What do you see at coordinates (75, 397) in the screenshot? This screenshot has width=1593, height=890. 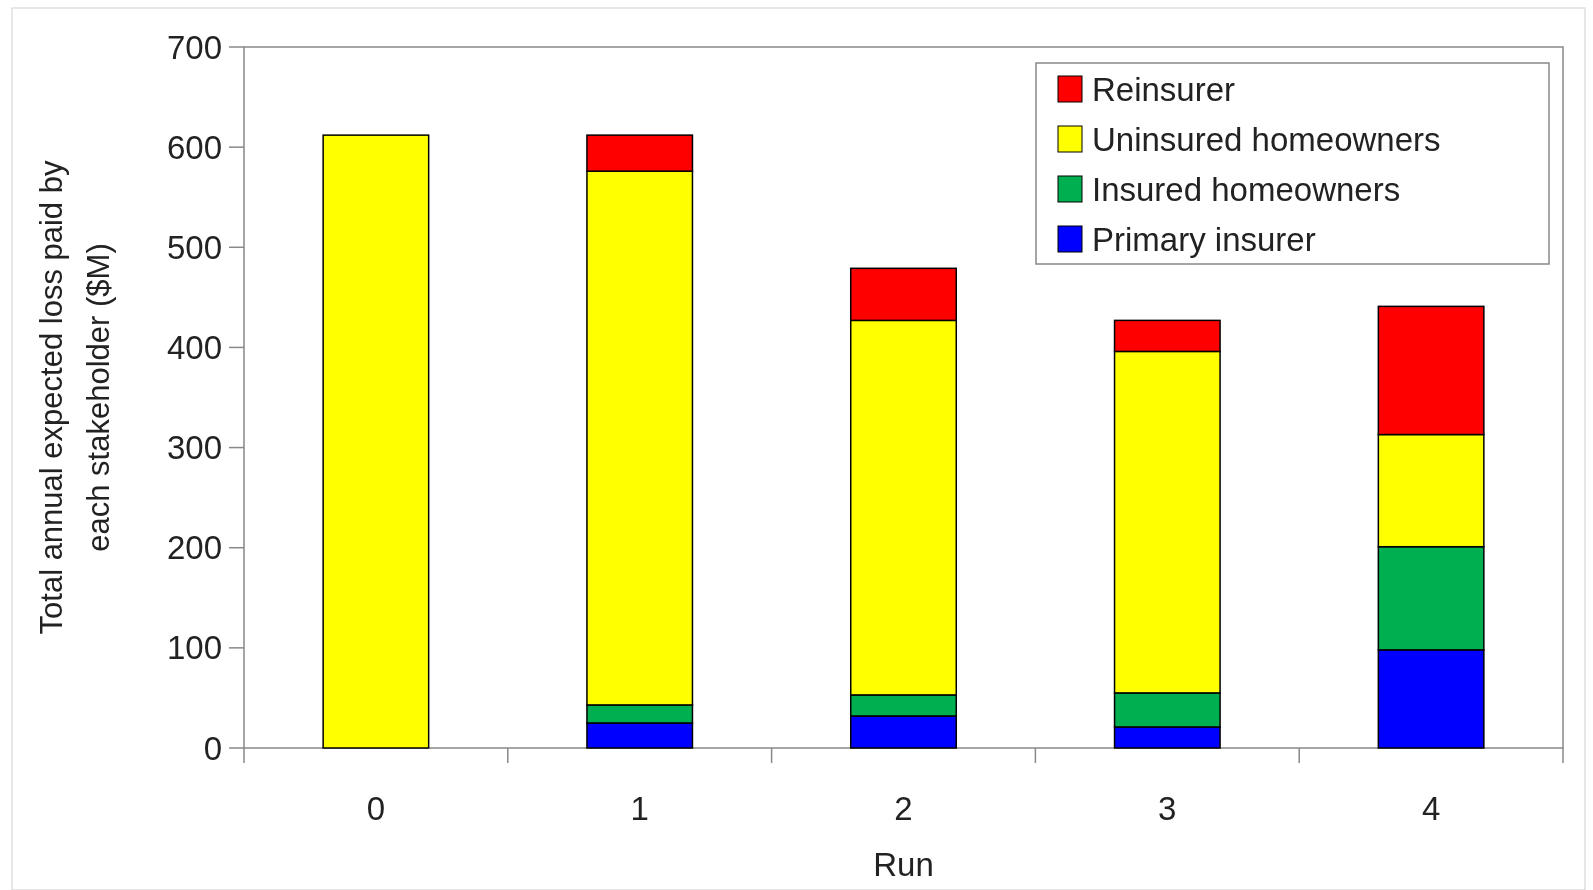 I see `y-axis-title: Total annual expected loss paid by each stakeholder ($M)` at bounding box center [75, 397].